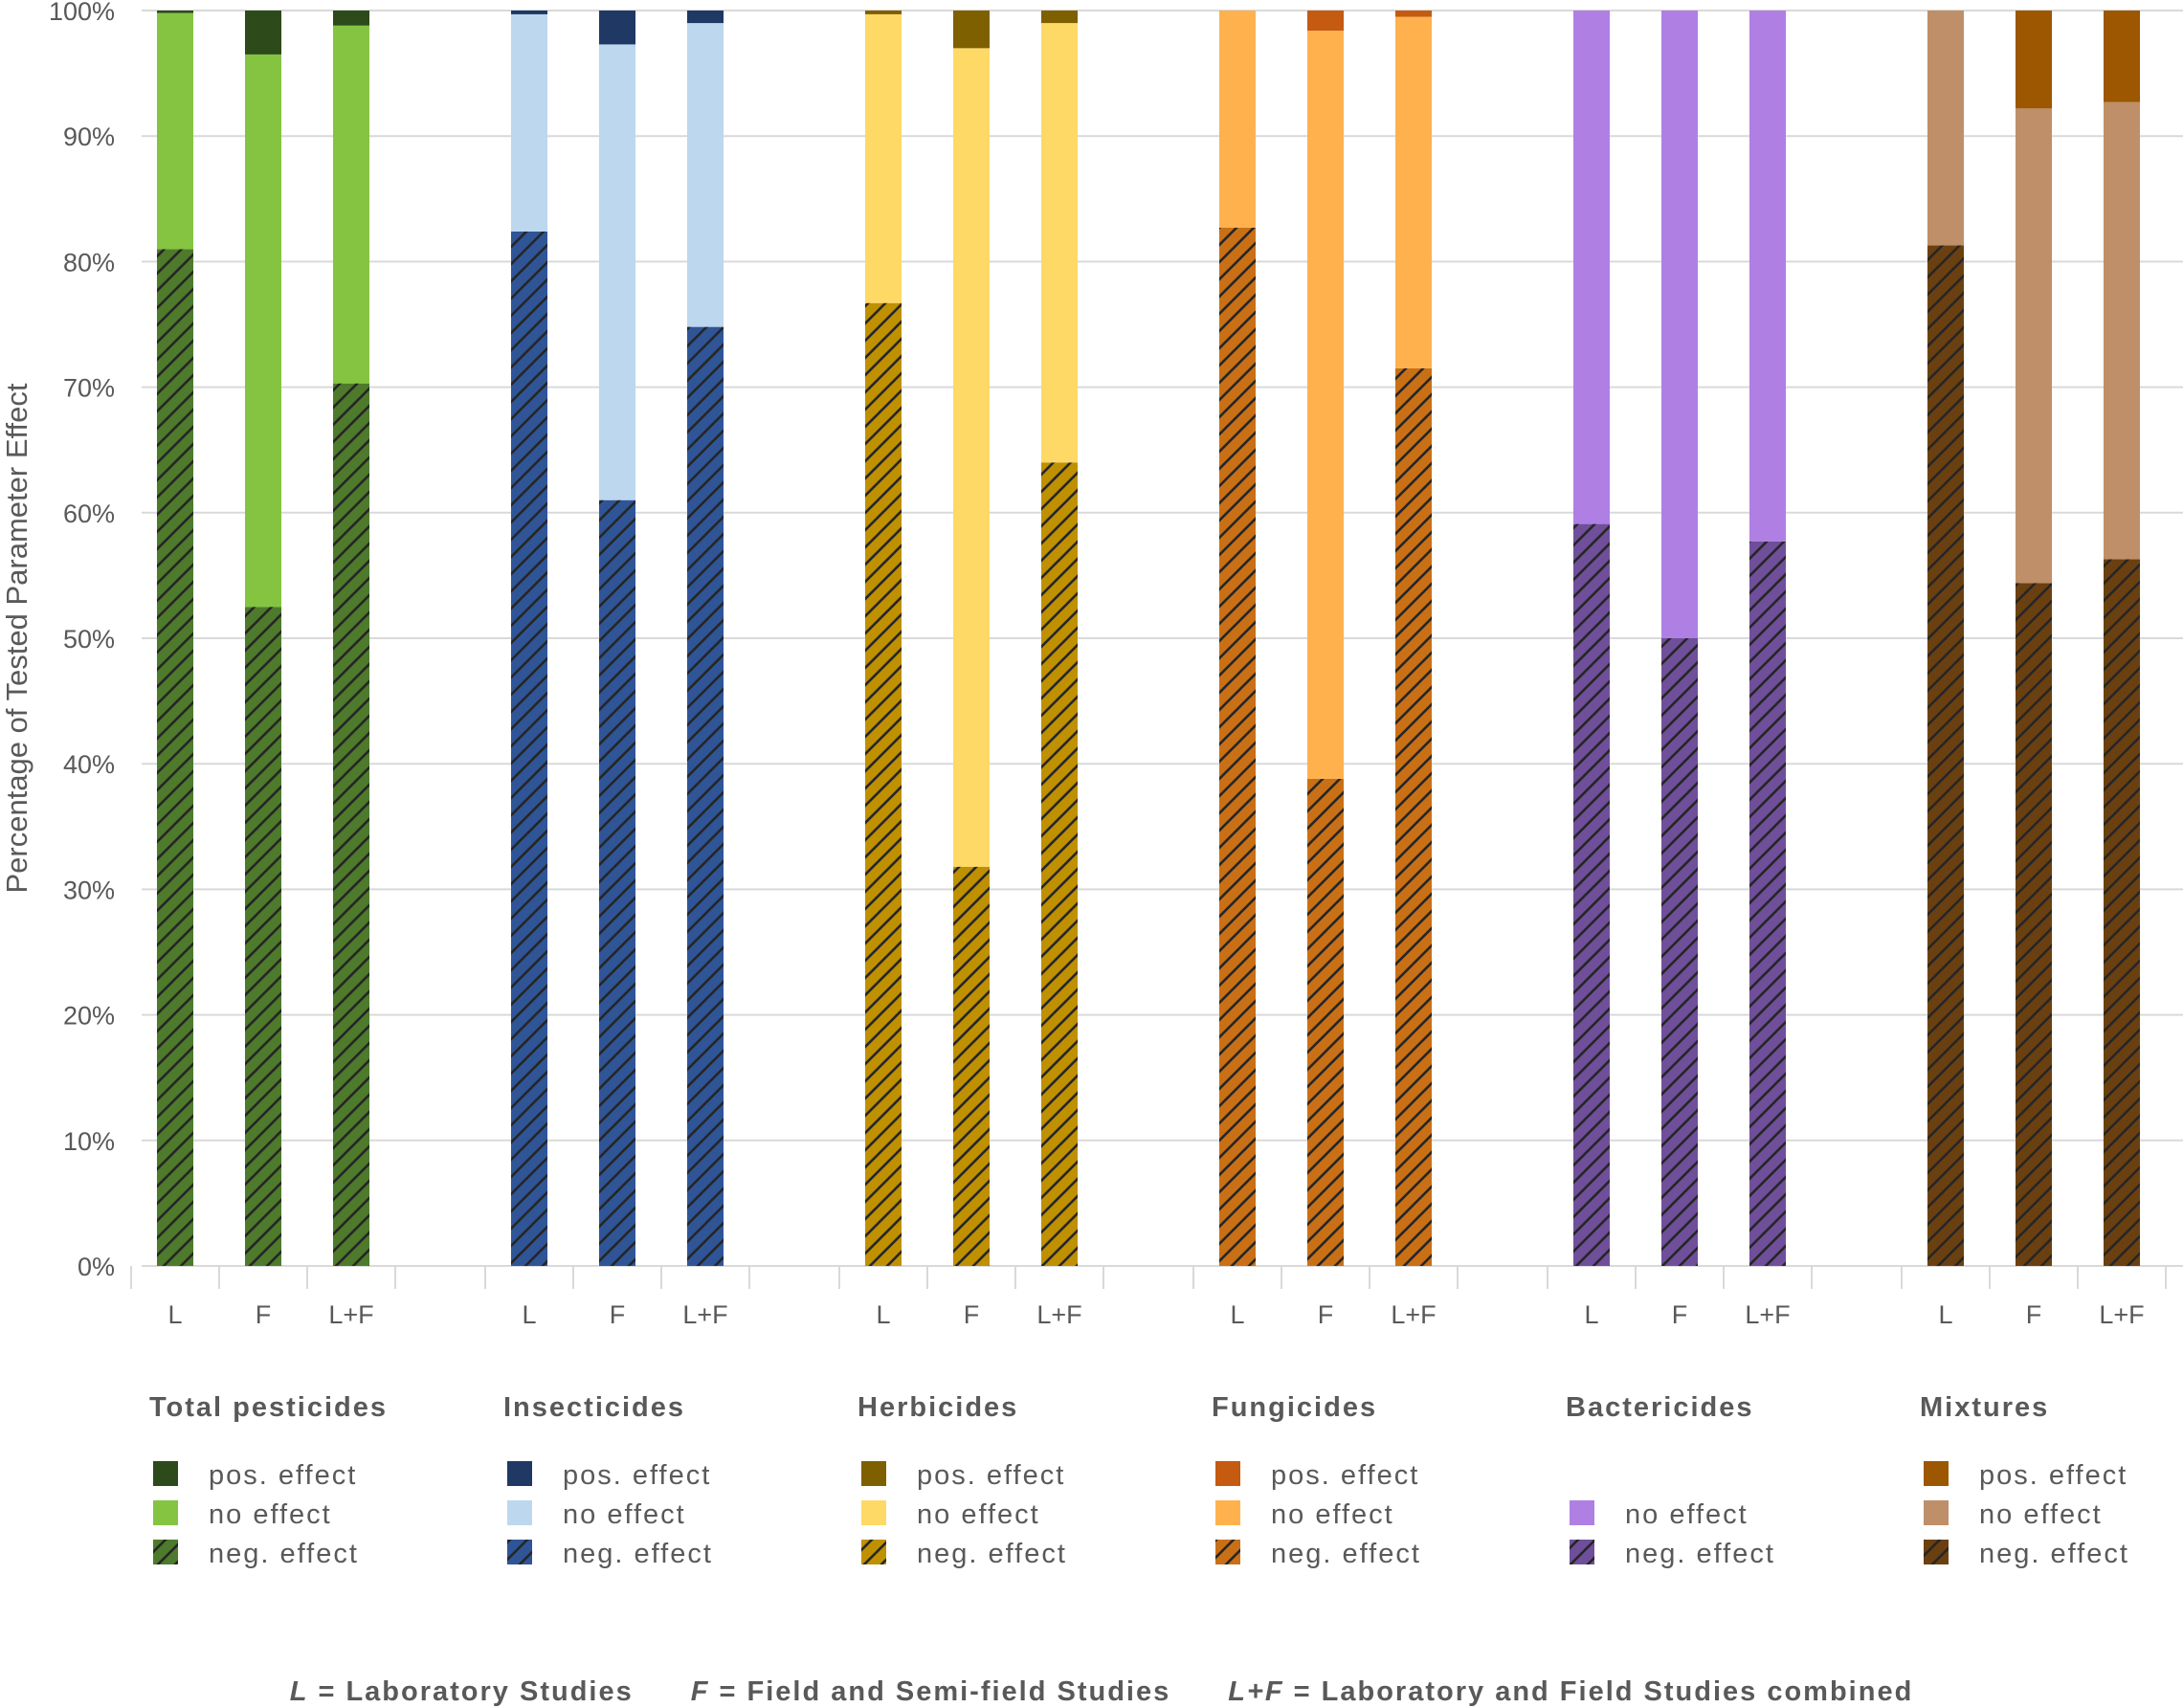 The image size is (2183, 1708). What do you see at coordinates (1227, 1552) in the screenshot?
I see `fungicides-legend-swatch-hatch` at bounding box center [1227, 1552].